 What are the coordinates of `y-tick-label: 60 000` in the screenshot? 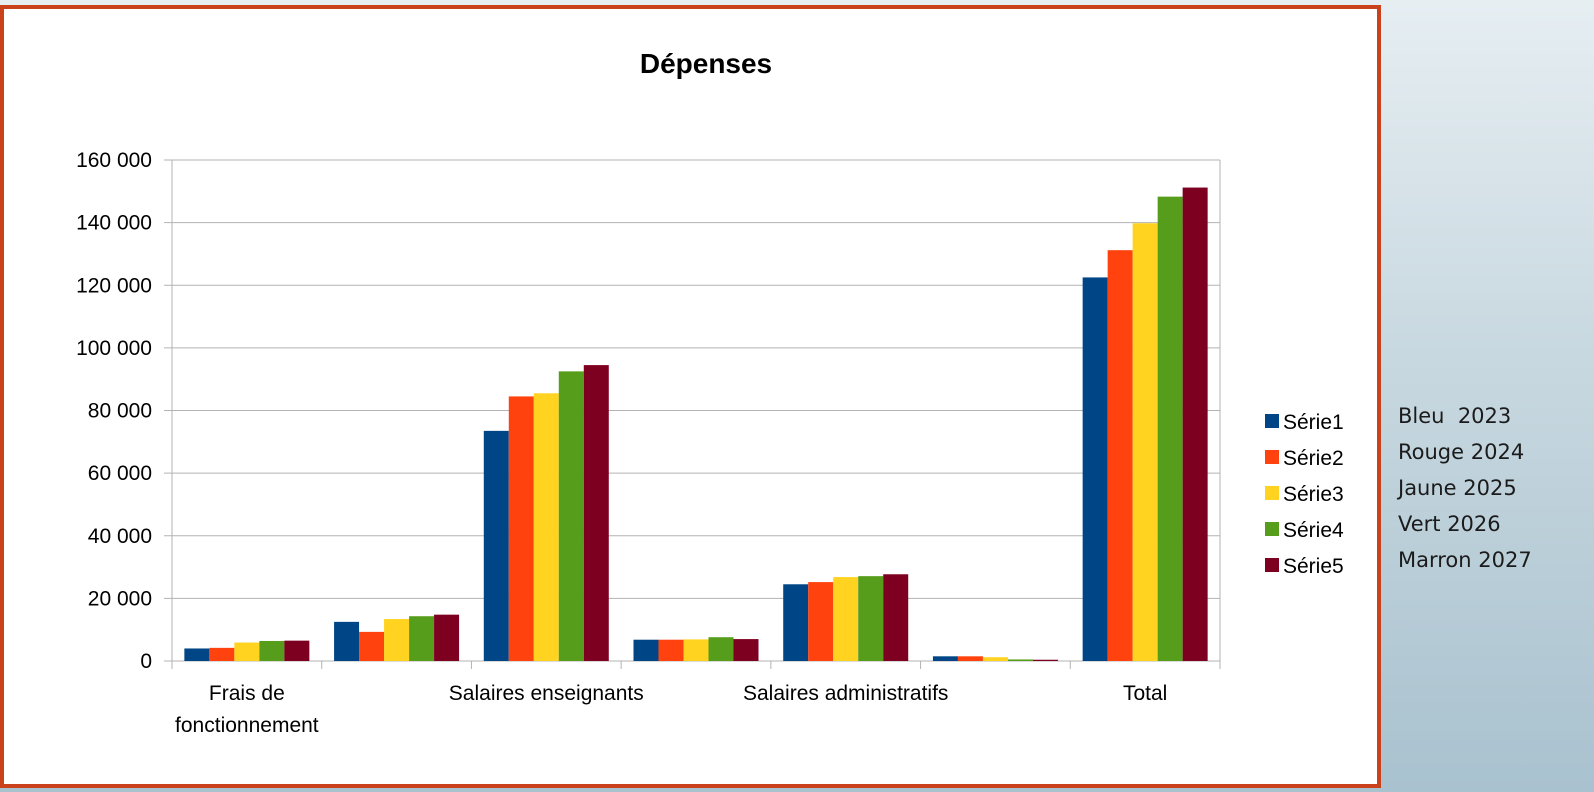 It's located at (120, 473).